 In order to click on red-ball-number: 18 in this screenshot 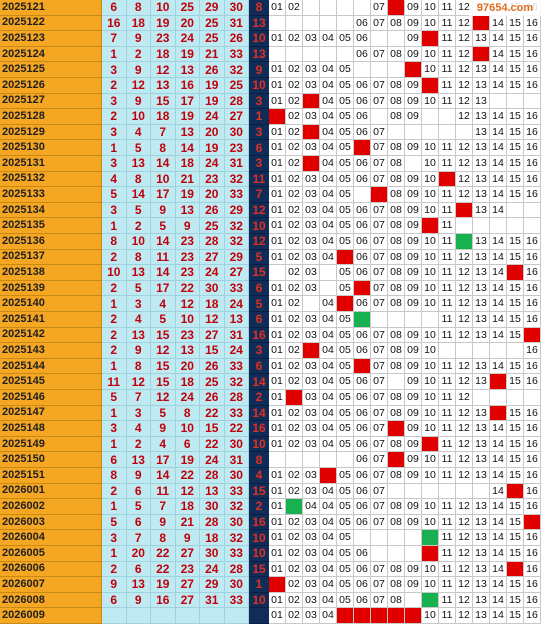, I will do `click(138, 23)`.